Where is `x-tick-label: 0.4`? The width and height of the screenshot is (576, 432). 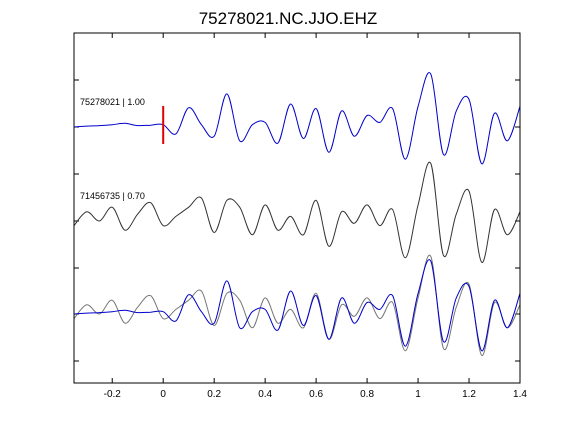 x-tick-label: 0.4 is located at coordinates (265, 394).